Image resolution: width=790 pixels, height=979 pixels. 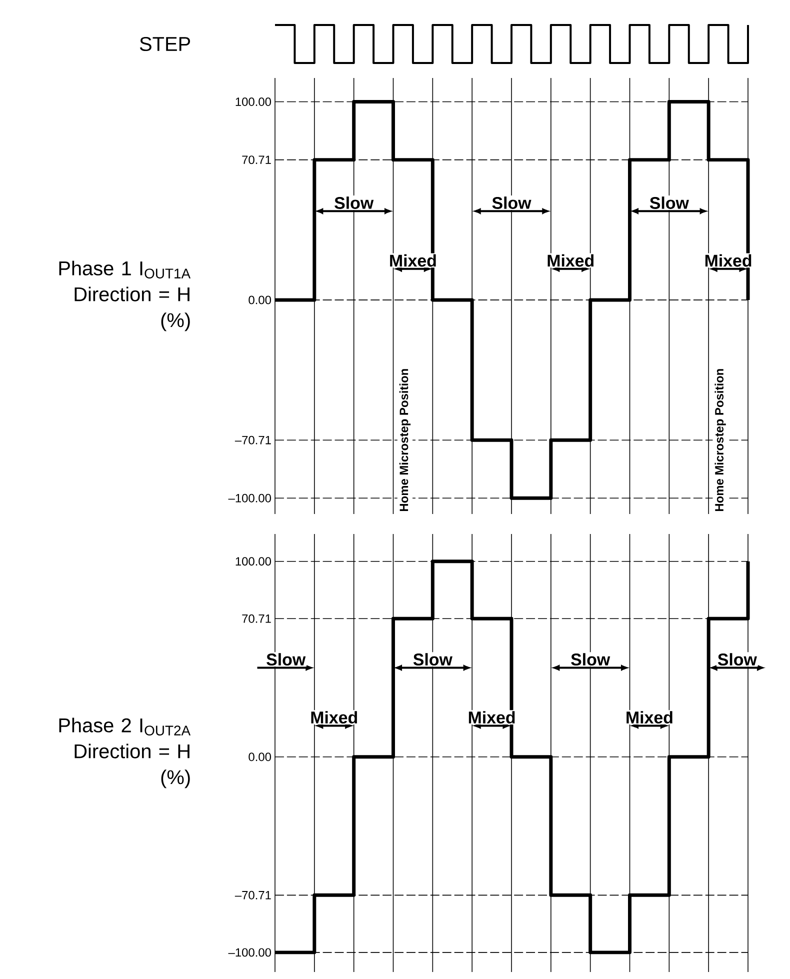 I want to click on y-axis-title: STEP, so click(x=165, y=44).